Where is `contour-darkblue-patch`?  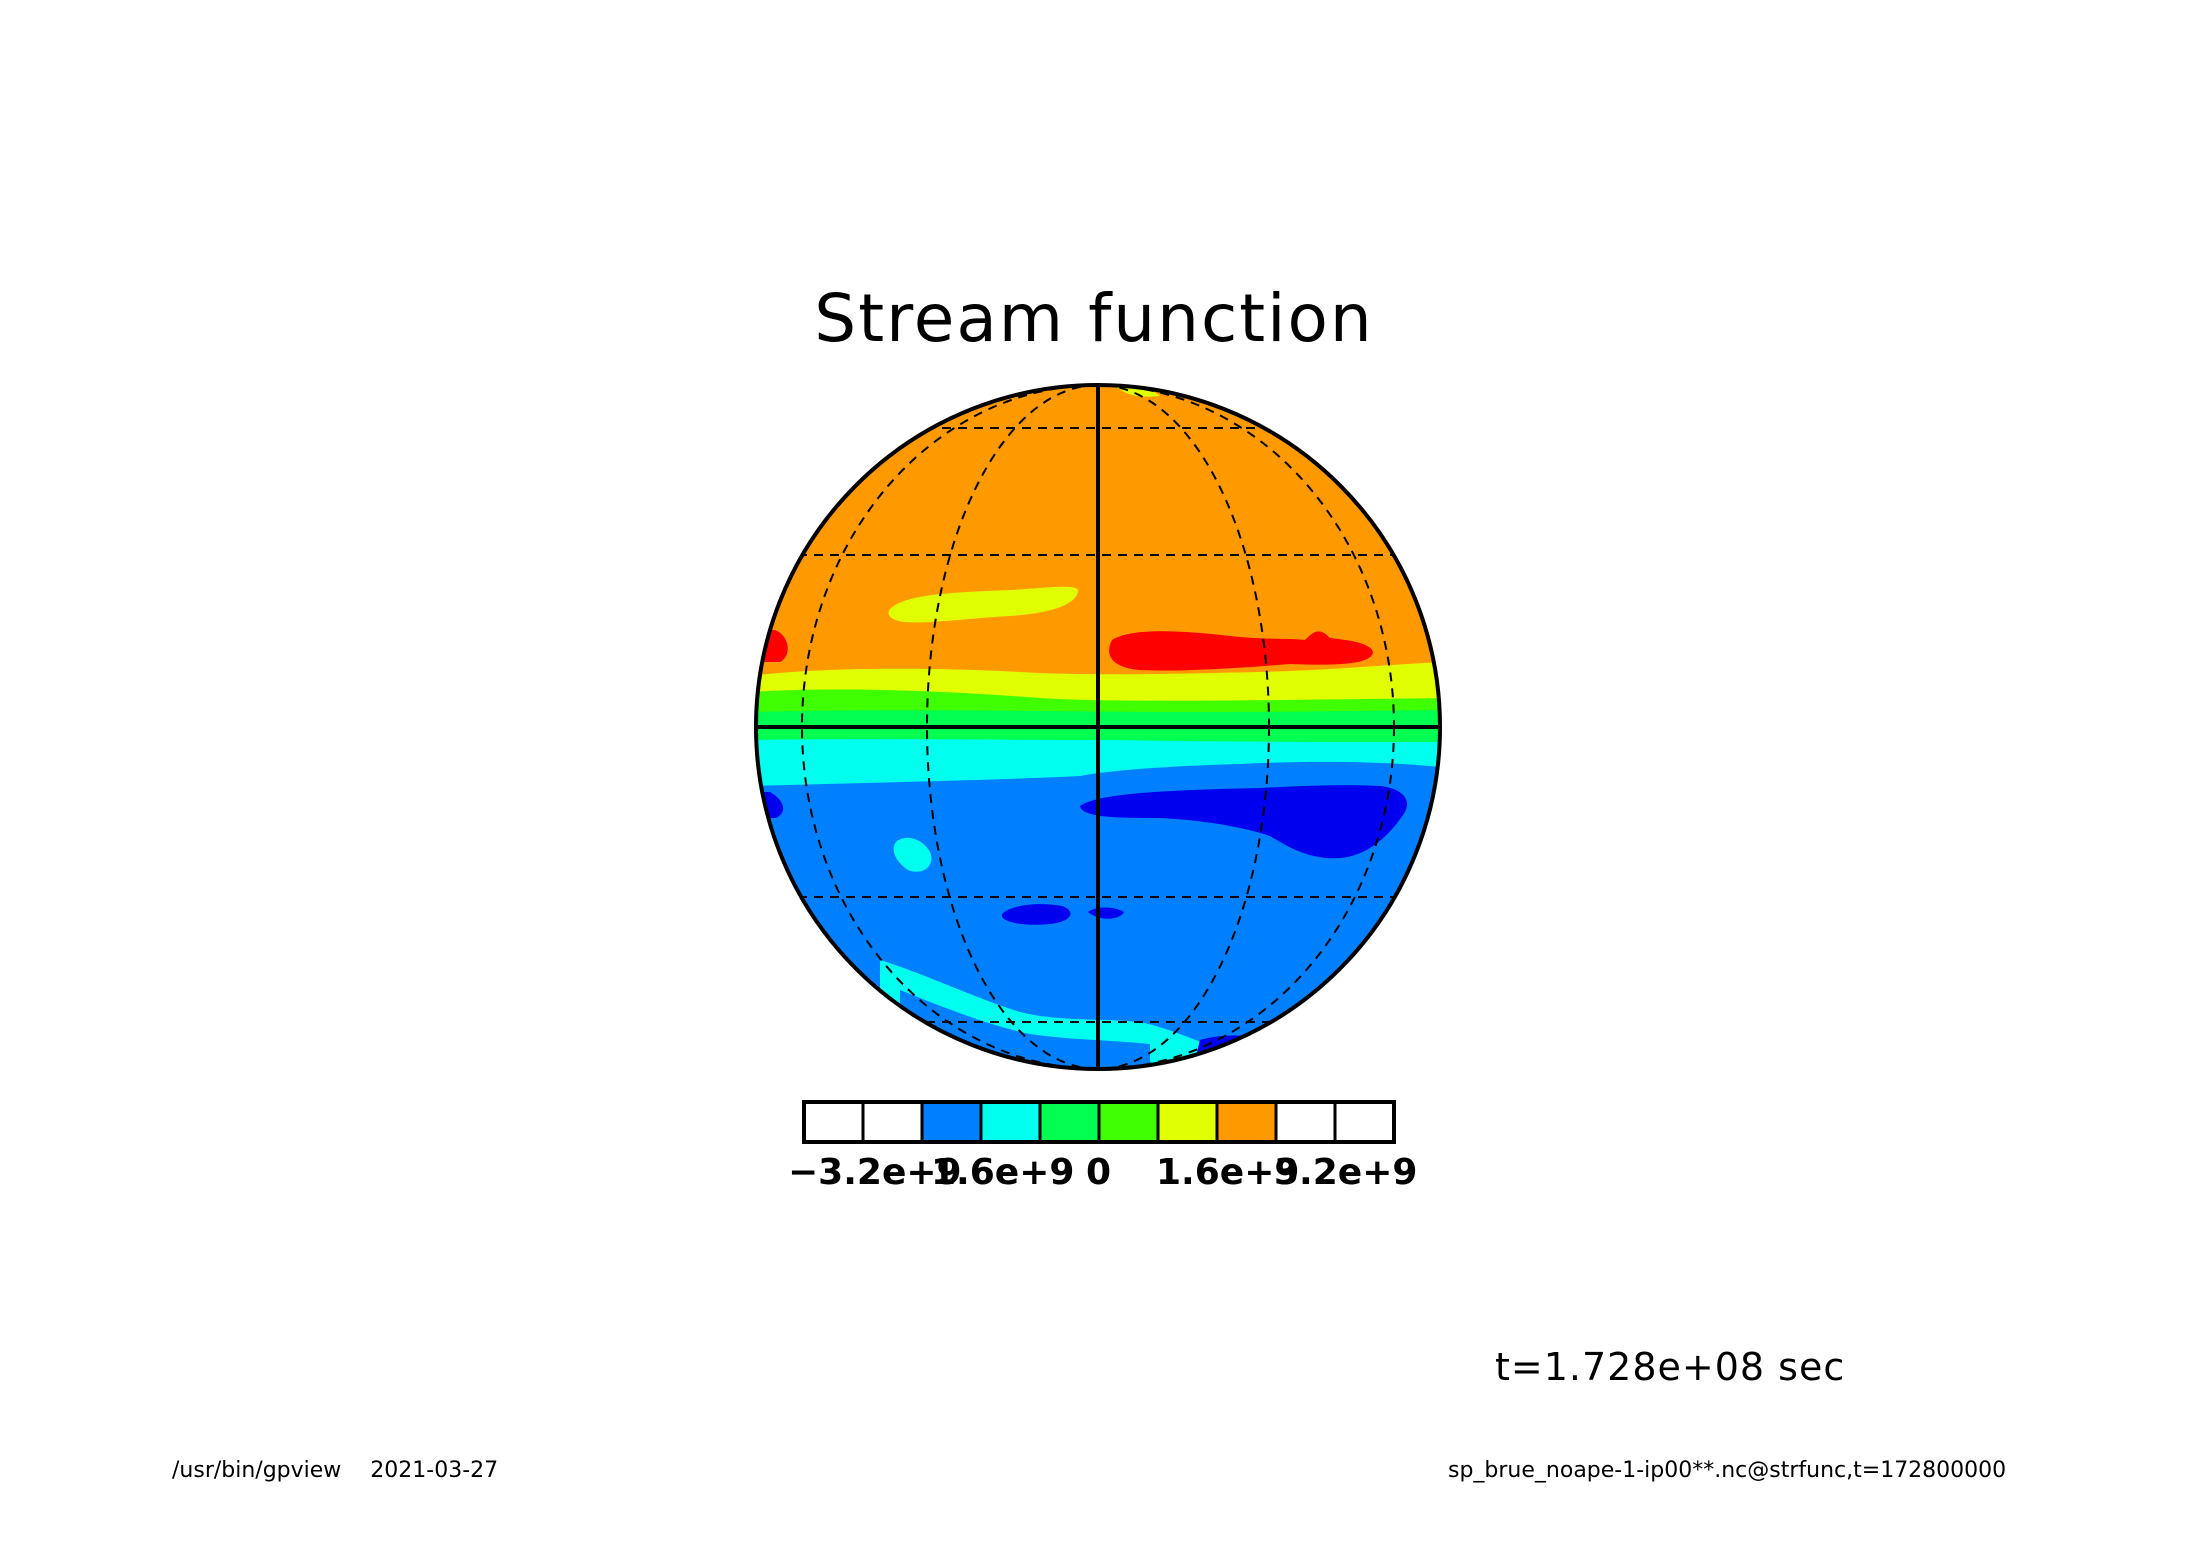 contour-darkblue-patch is located at coordinates (1244, 822).